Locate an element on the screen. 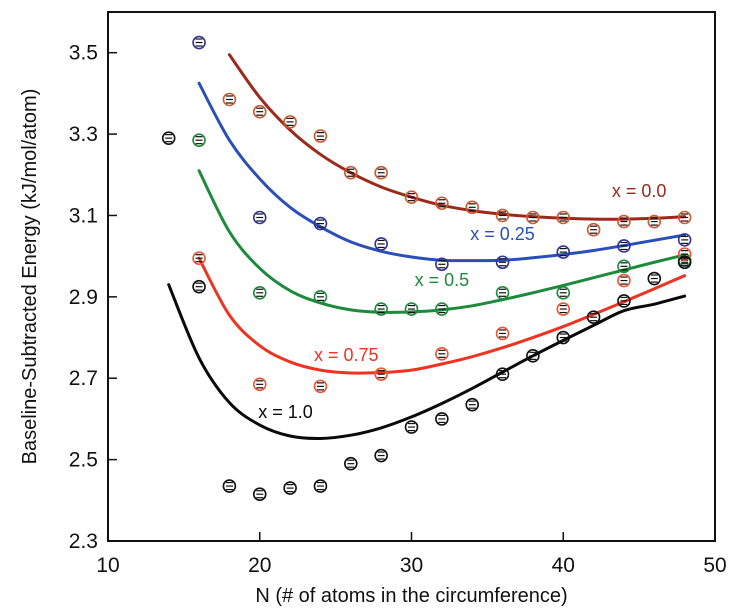  y-tick-label: 3.5 is located at coordinates (83, 53).